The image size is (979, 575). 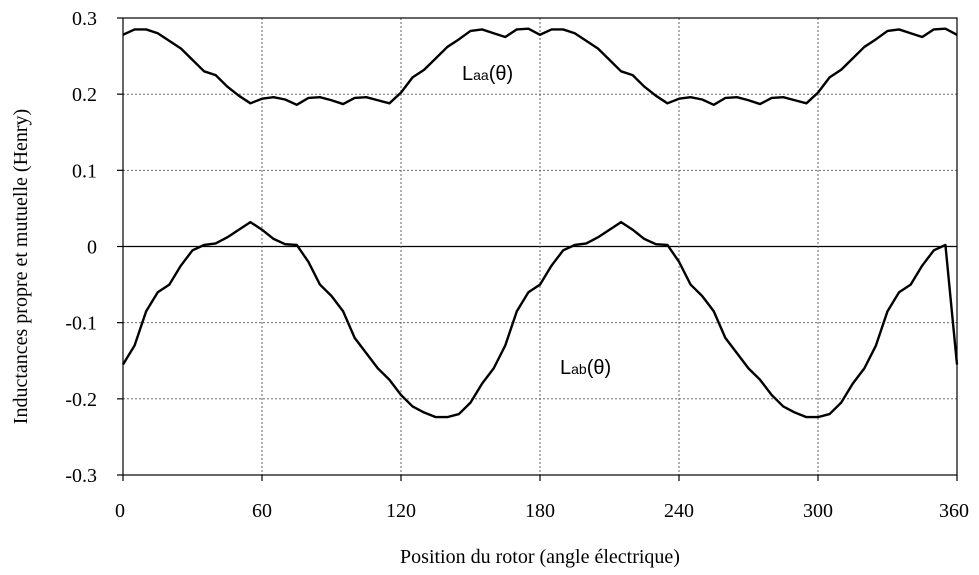 What do you see at coordinates (585, 368) in the screenshot?
I see `series-label-Lab: Lab(θ)` at bounding box center [585, 368].